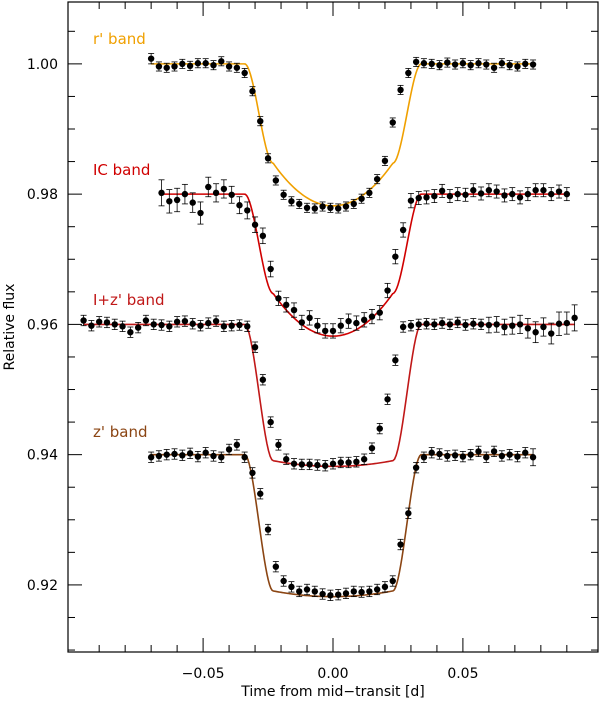  I want to click on y-tick-label: 0.96, so click(42, 325).